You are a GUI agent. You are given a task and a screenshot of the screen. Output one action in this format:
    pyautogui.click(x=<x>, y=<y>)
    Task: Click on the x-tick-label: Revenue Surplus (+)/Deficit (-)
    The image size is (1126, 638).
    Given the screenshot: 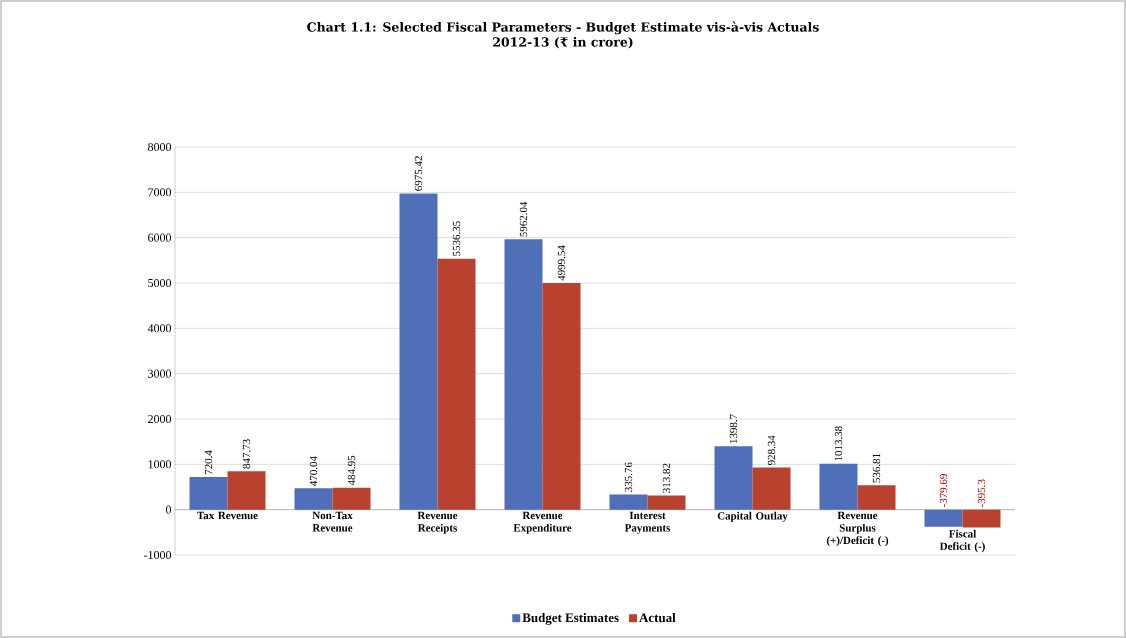 What is the action you would take?
    pyautogui.click(x=857, y=529)
    